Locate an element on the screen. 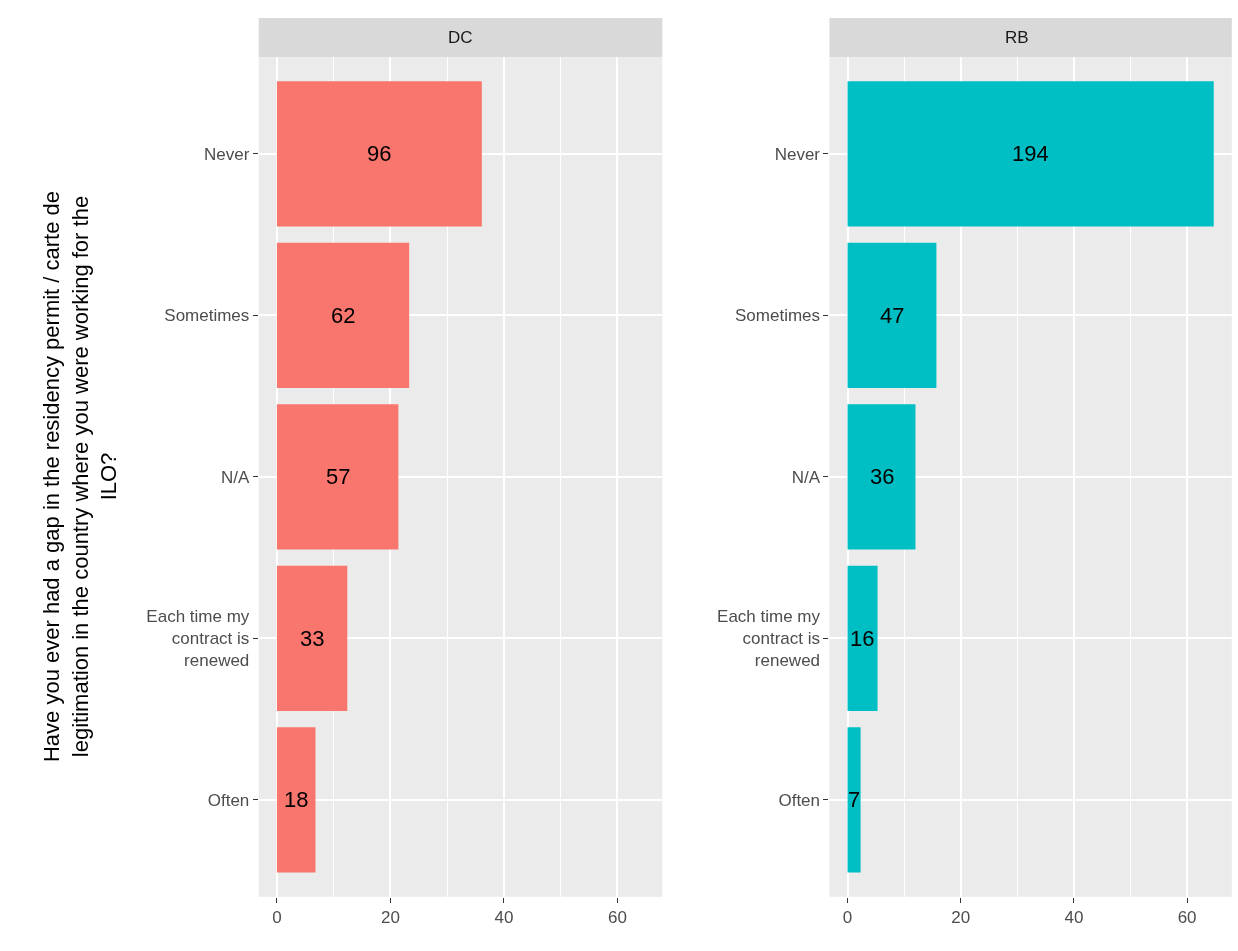  annotation: 96 is located at coordinates (379, 153).